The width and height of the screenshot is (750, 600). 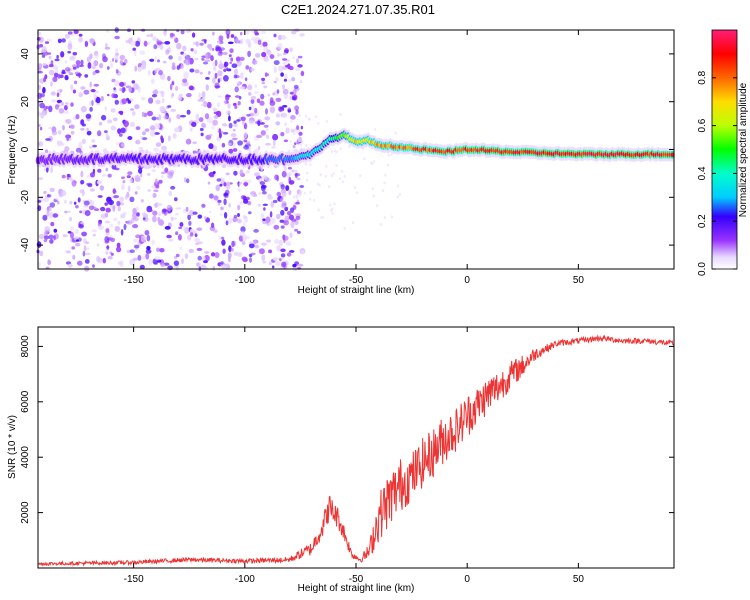 What do you see at coordinates (356, 280) in the screenshot?
I see `x-tick-label: -50` at bounding box center [356, 280].